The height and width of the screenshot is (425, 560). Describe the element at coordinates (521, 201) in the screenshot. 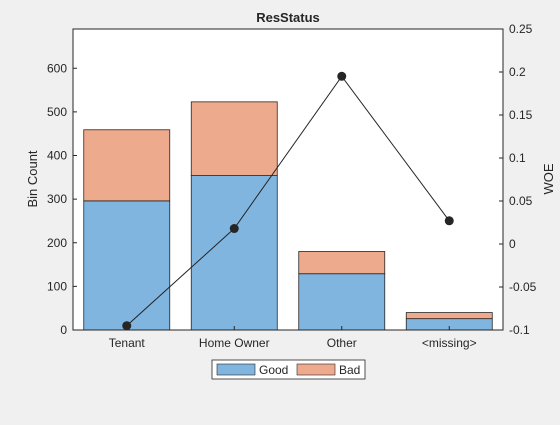

I see `y2-tick-label-3: 0.05` at that location.